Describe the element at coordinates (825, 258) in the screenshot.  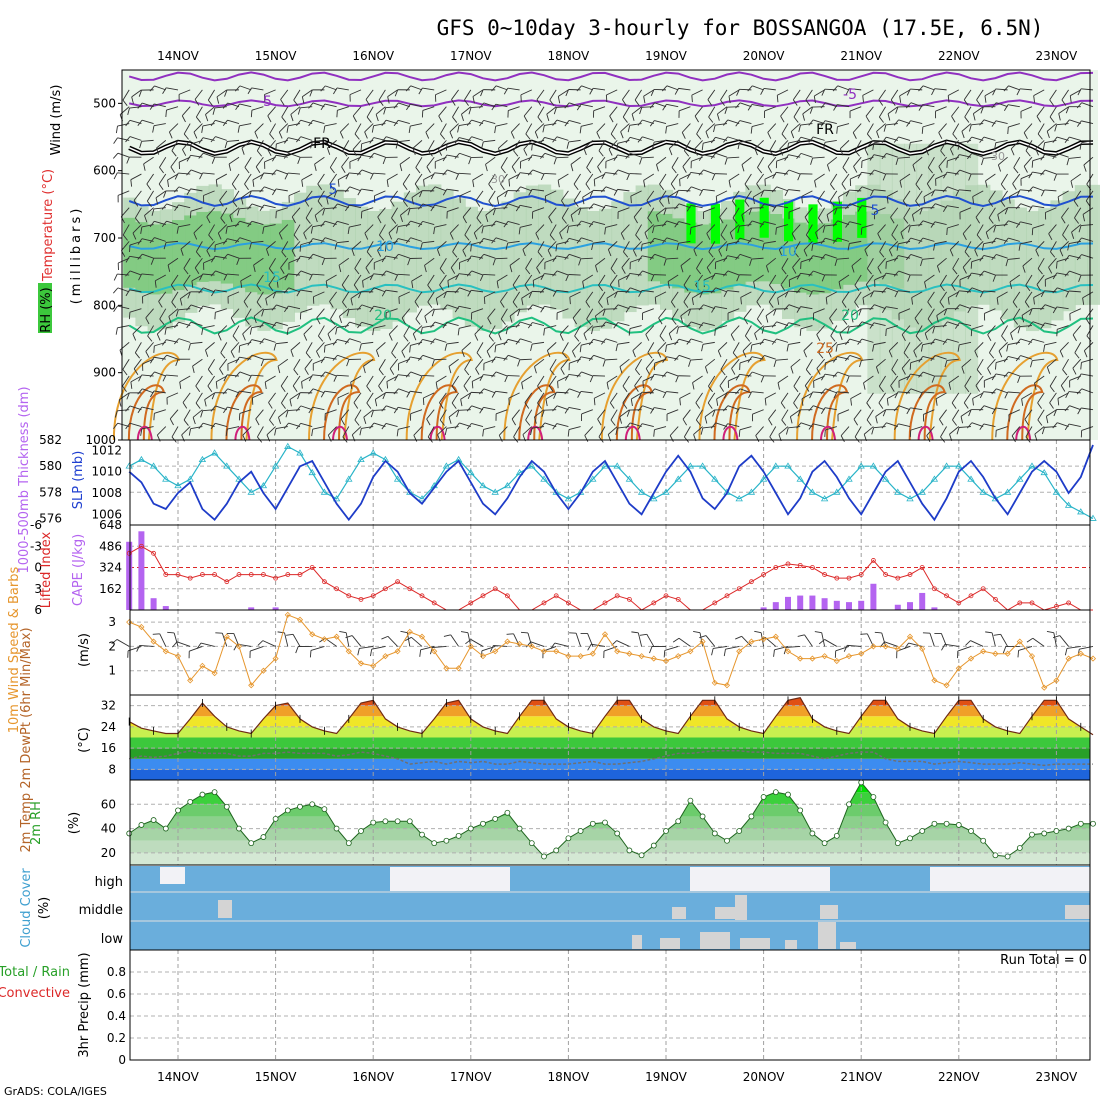
I see `rh-band-dark` at that location.